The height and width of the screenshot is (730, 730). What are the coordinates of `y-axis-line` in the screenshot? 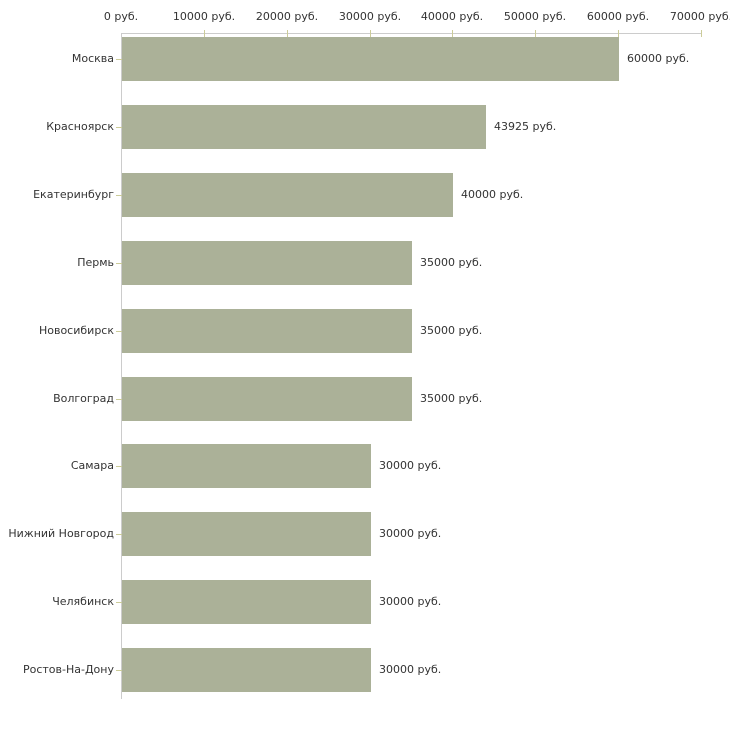 It's located at (121, 366).